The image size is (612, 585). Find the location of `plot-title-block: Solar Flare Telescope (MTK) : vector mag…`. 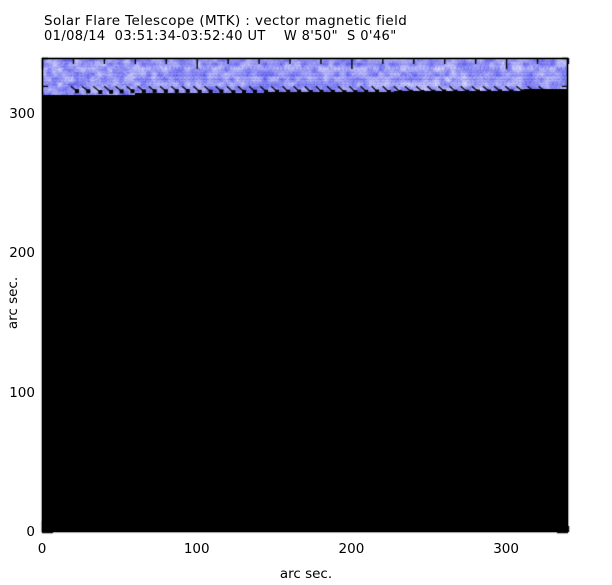

plot-title-block: Solar Flare Telescope (MTK) : vector mag… is located at coordinates (226, 29).